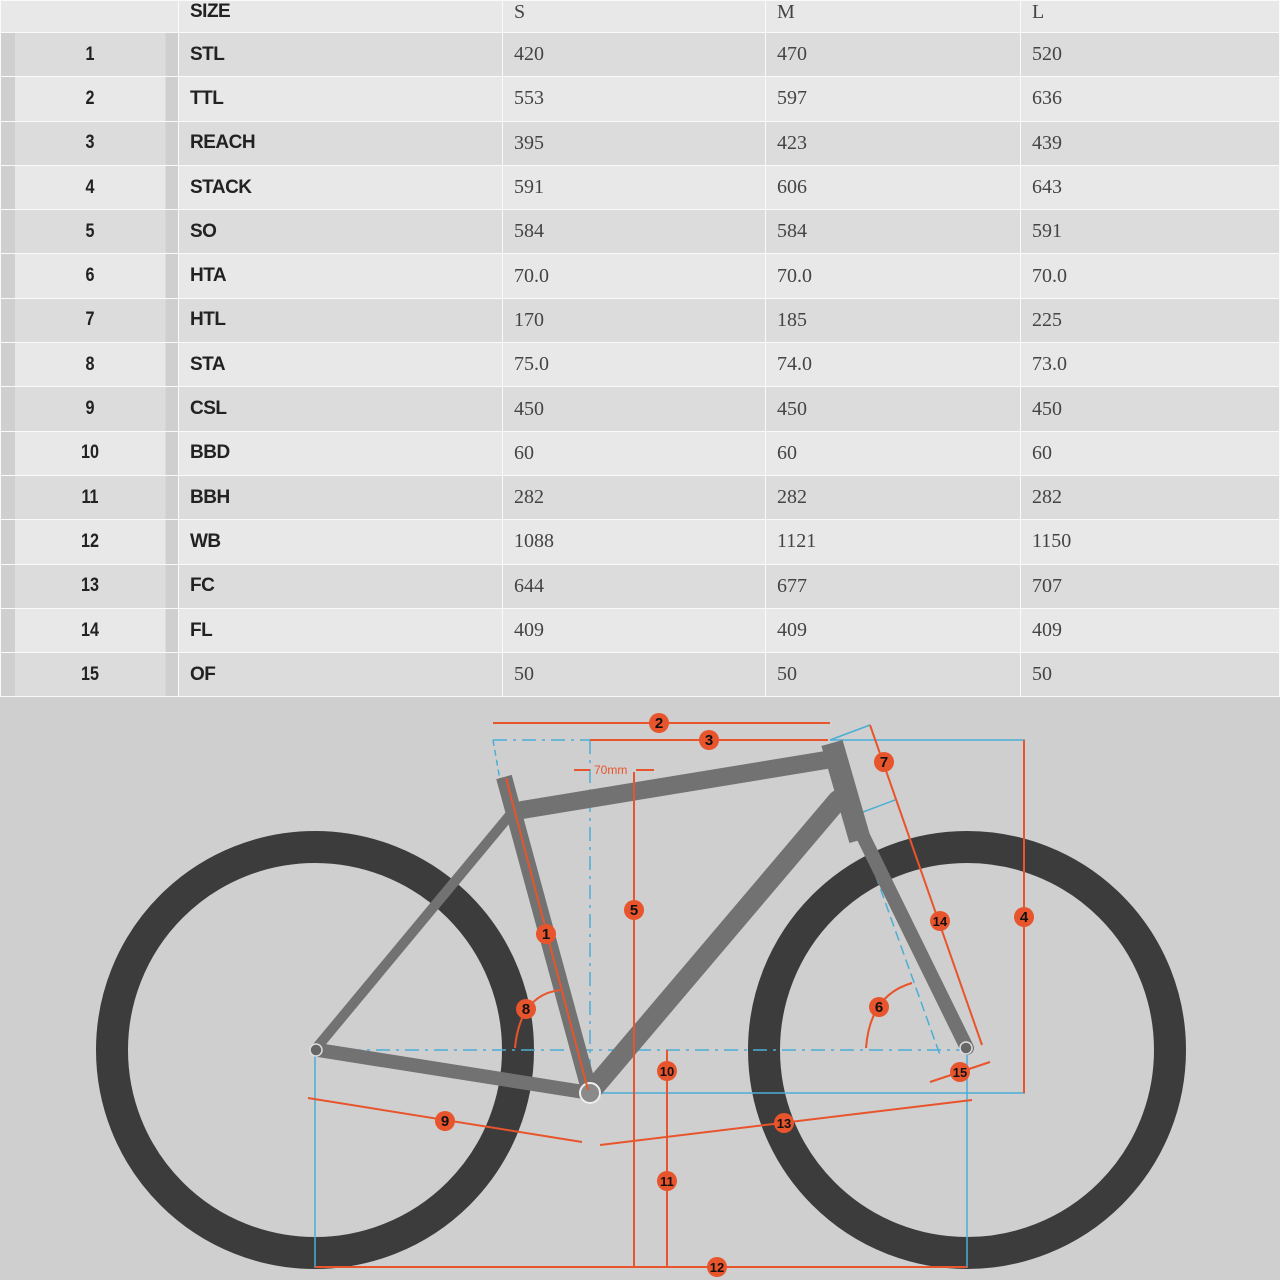  What do you see at coordinates (893, 453) in the screenshot?
I see `value-m: 60` at bounding box center [893, 453].